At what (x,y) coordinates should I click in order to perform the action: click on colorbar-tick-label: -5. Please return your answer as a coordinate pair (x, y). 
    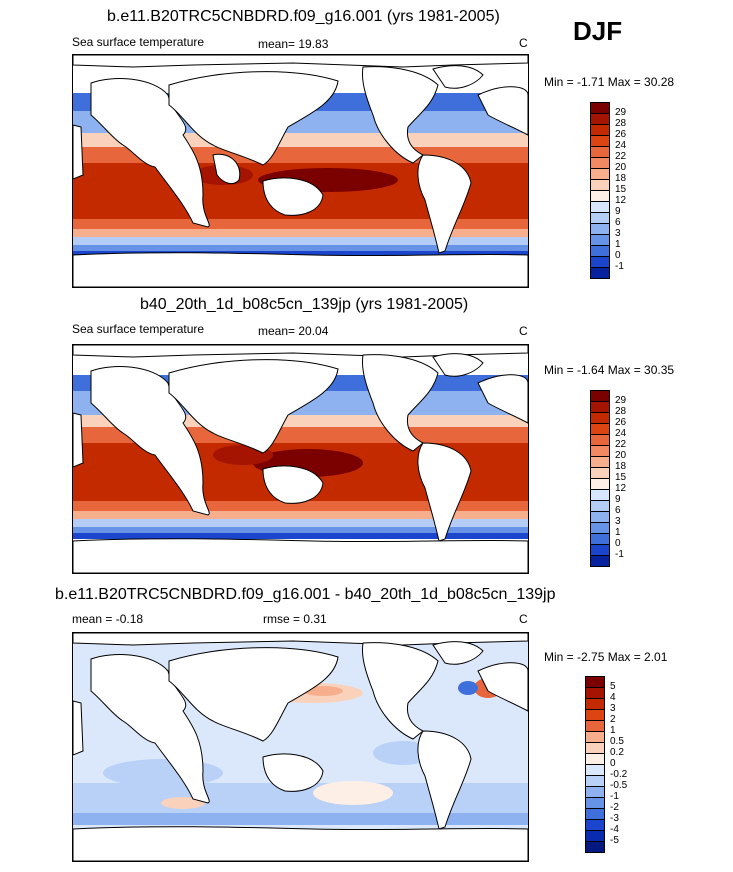
    Looking at the image, I should click on (614, 840).